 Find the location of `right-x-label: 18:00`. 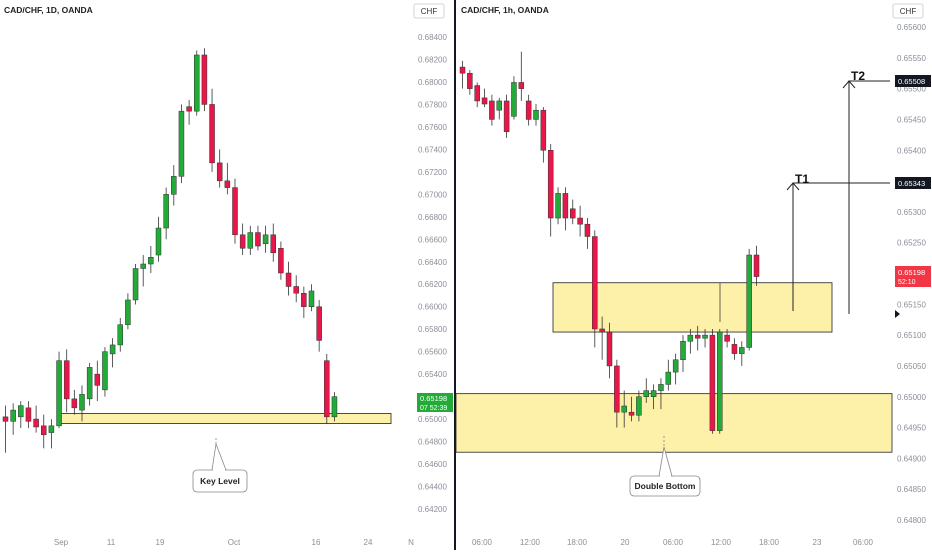

right-x-label: 18:00 is located at coordinates (769, 542).